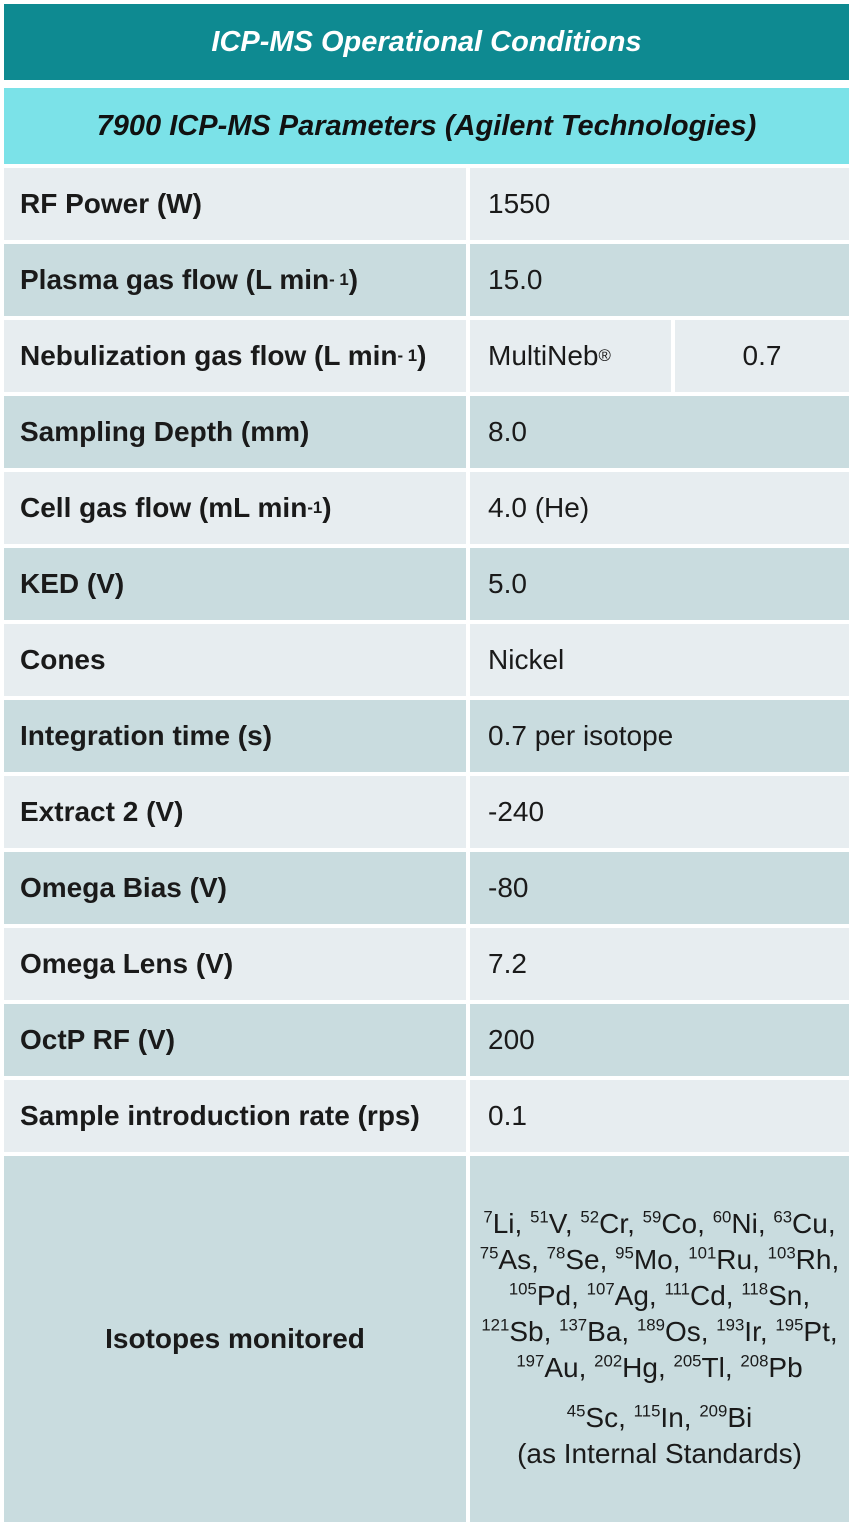  What do you see at coordinates (604, 1223) in the screenshot?
I see `isotope: 52Cr` at bounding box center [604, 1223].